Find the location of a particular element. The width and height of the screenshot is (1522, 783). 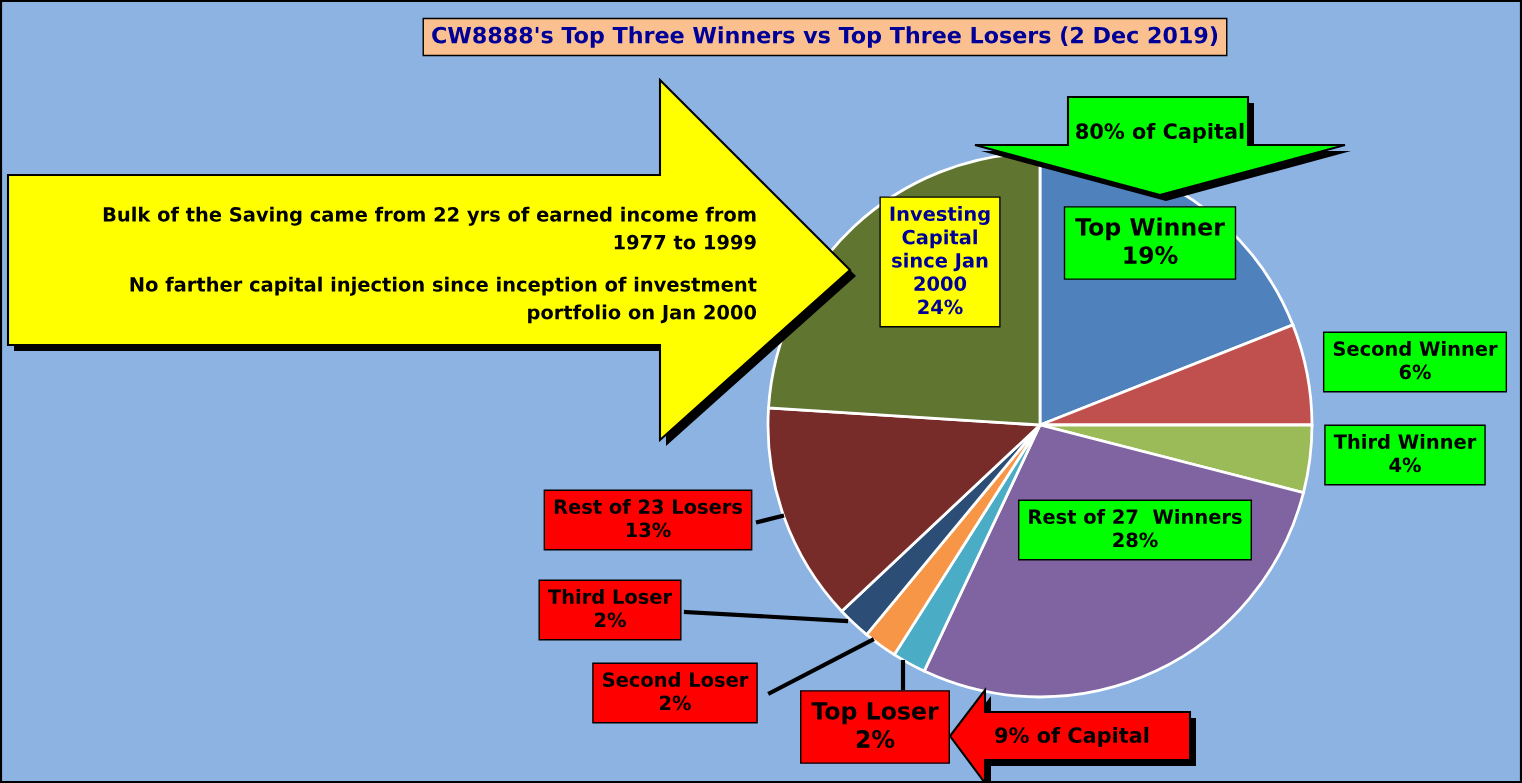

chart-title: CW8888's Top Three Winners vs Top Three Losers (2 Dec 2019) is located at coordinates (825, 37).